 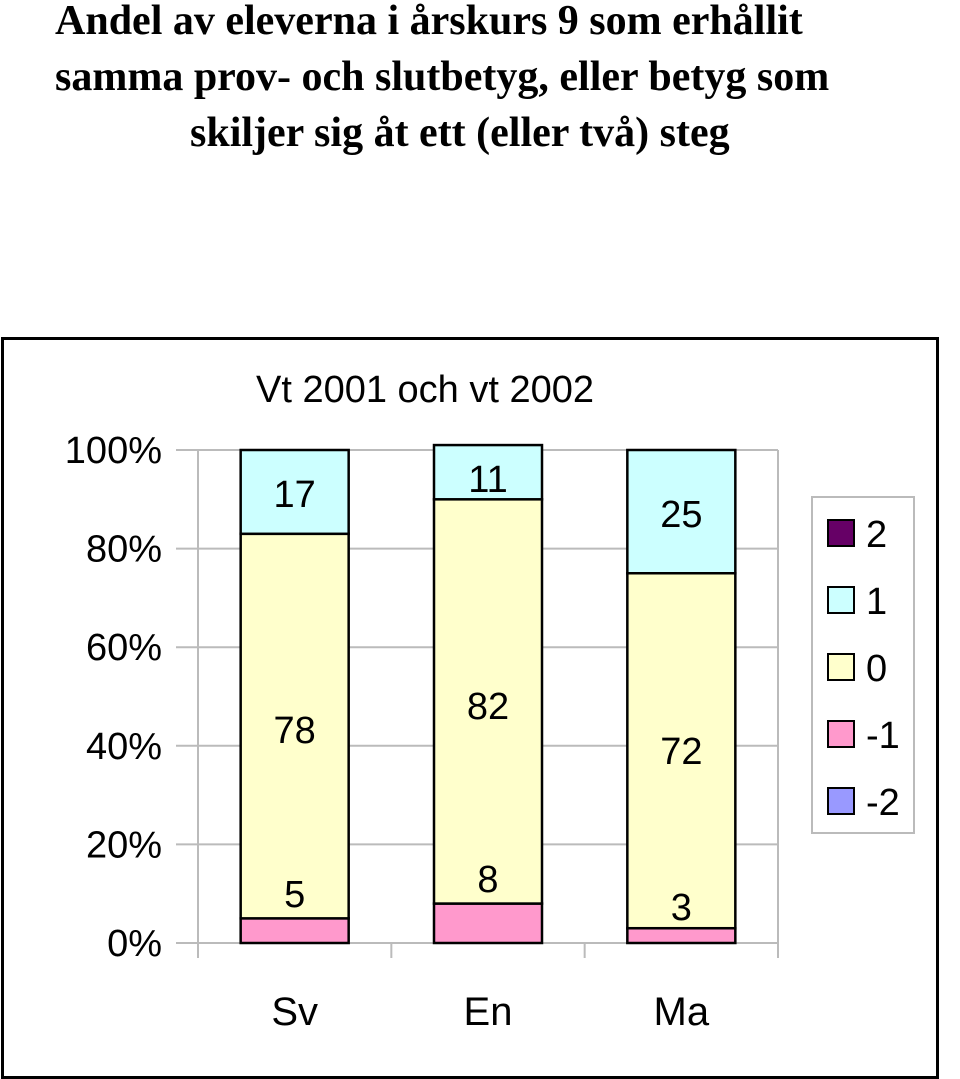 I want to click on x-category-label: Sv, so click(x=294, y=1012).